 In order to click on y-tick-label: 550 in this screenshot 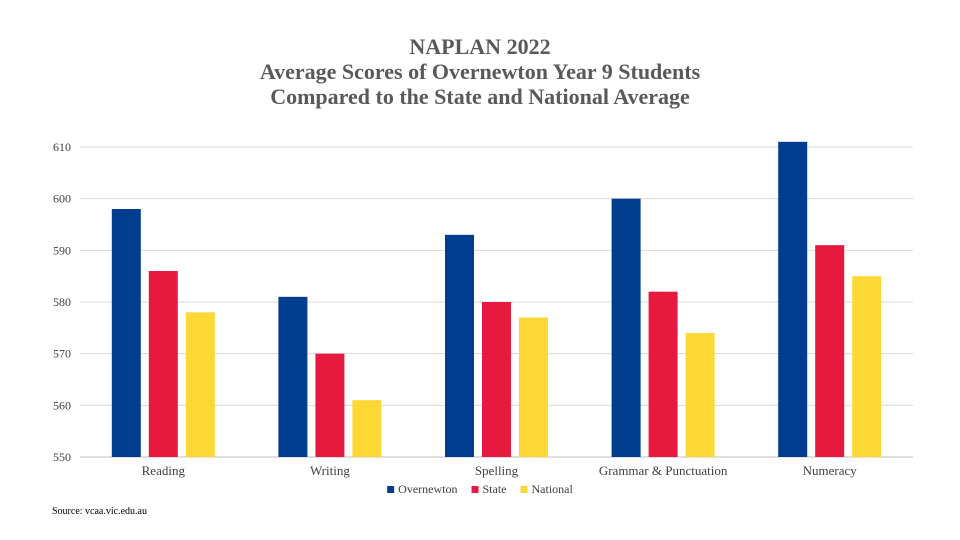, I will do `click(62, 457)`.